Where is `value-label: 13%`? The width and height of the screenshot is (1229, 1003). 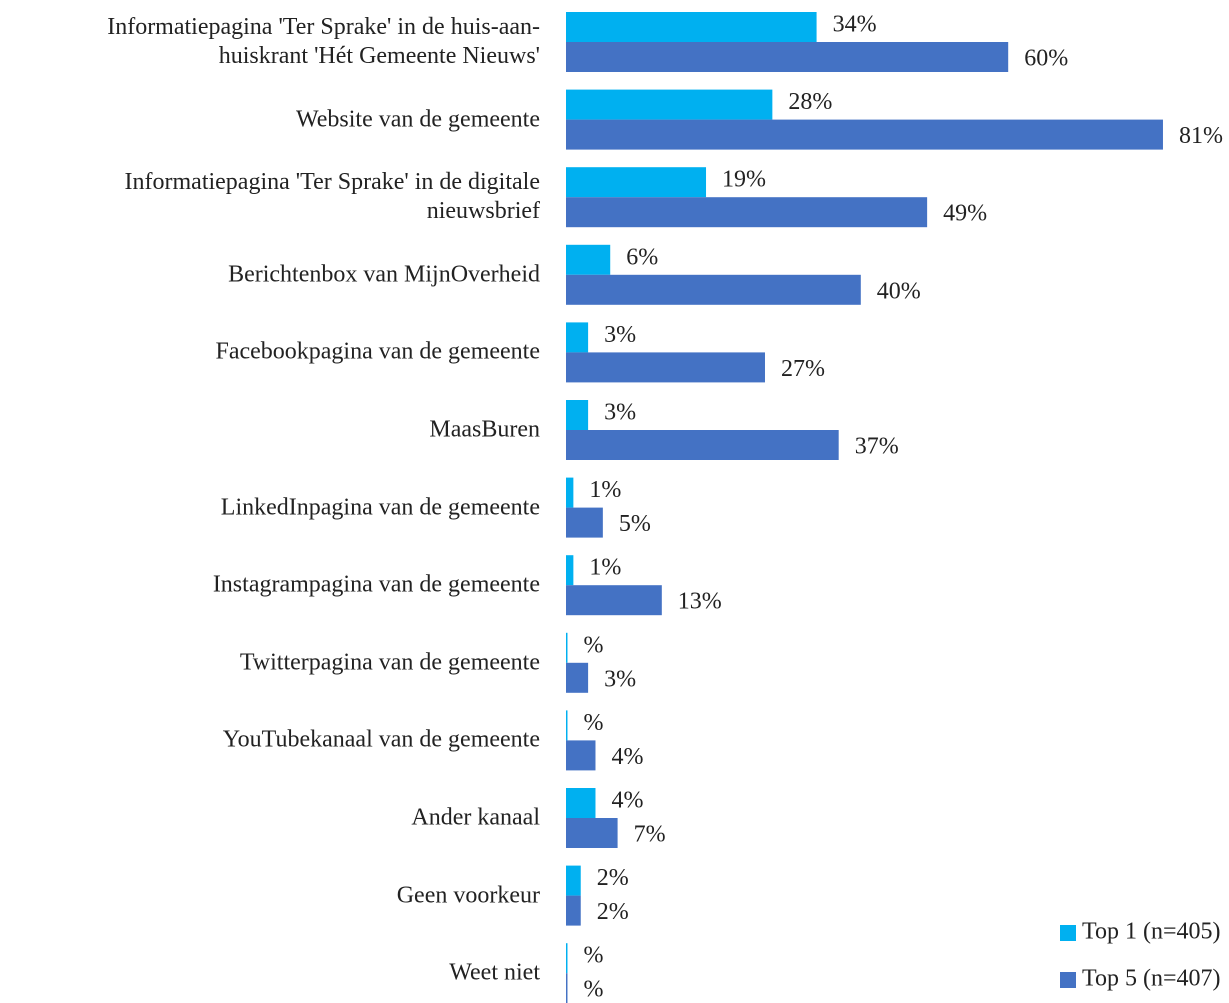
value-label: 13% is located at coordinates (700, 602).